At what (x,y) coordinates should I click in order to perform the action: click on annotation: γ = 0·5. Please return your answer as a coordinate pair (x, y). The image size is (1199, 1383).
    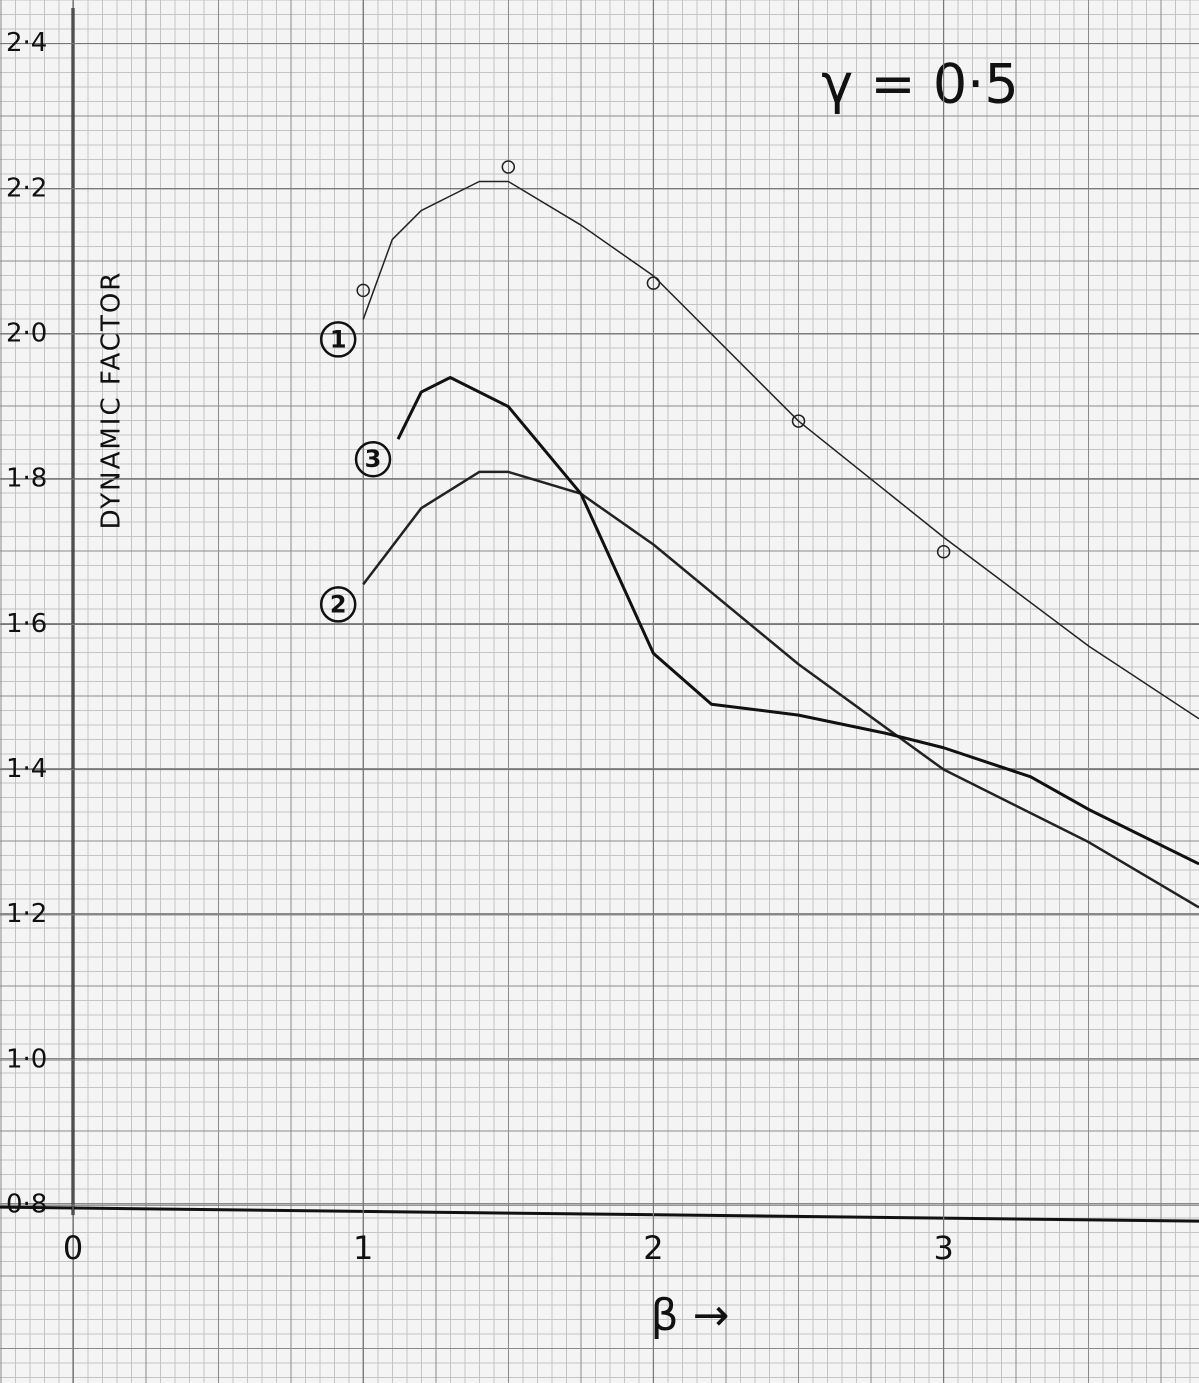
    Looking at the image, I should click on (919, 84).